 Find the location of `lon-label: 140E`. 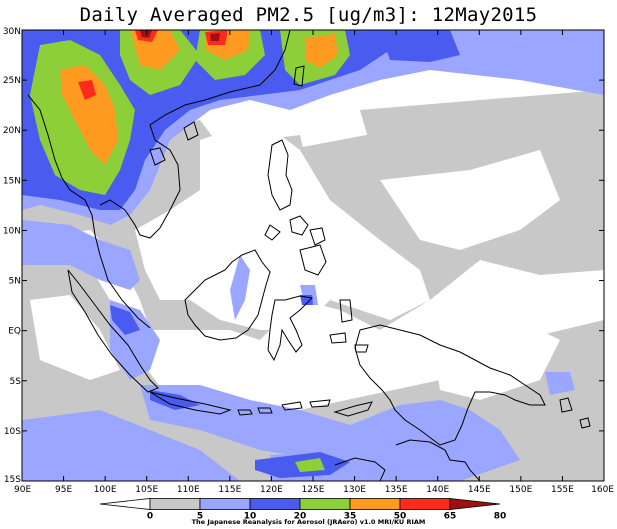

lon-label: 140E is located at coordinates (437, 490).